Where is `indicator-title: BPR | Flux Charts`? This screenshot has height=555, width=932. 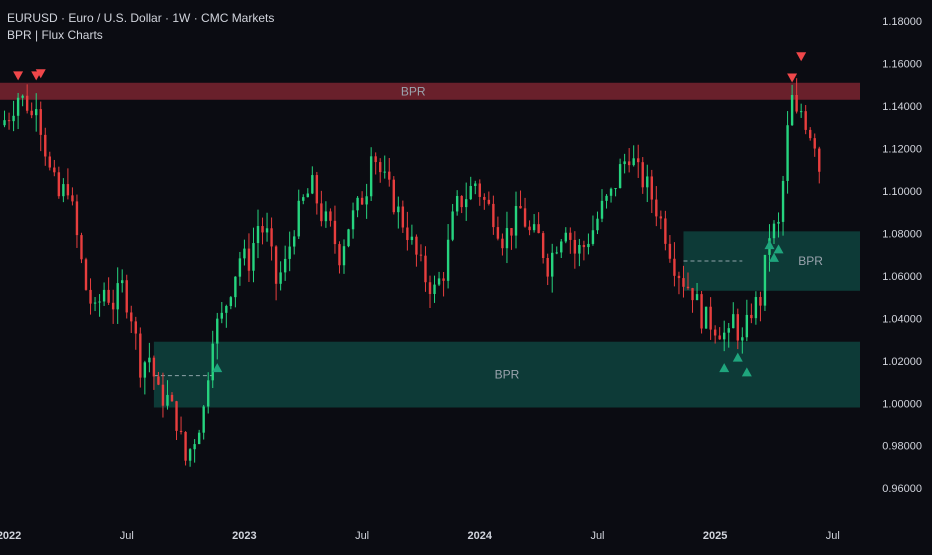
indicator-title: BPR | Flux Charts is located at coordinates (55, 35).